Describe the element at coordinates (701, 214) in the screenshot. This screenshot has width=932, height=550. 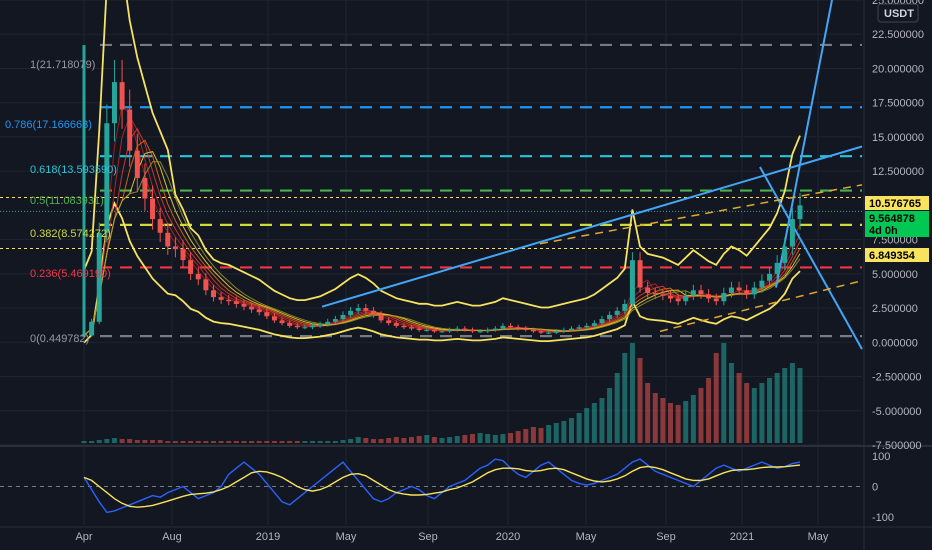
I see `channel-upper` at that location.